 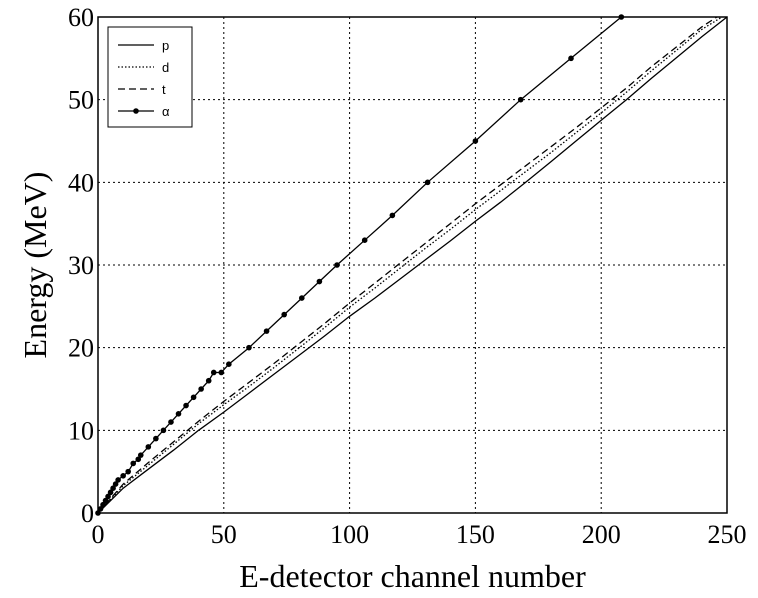 What do you see at coordinates (98, 534) in the screenshot?
I see `x-tick-label: 0` at bounding box center [98, 534].